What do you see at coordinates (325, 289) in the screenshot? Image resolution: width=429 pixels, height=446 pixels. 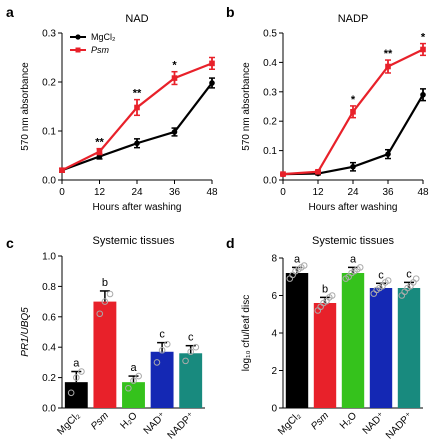 I see `group-letter: b` at bounding box center [325, 289].